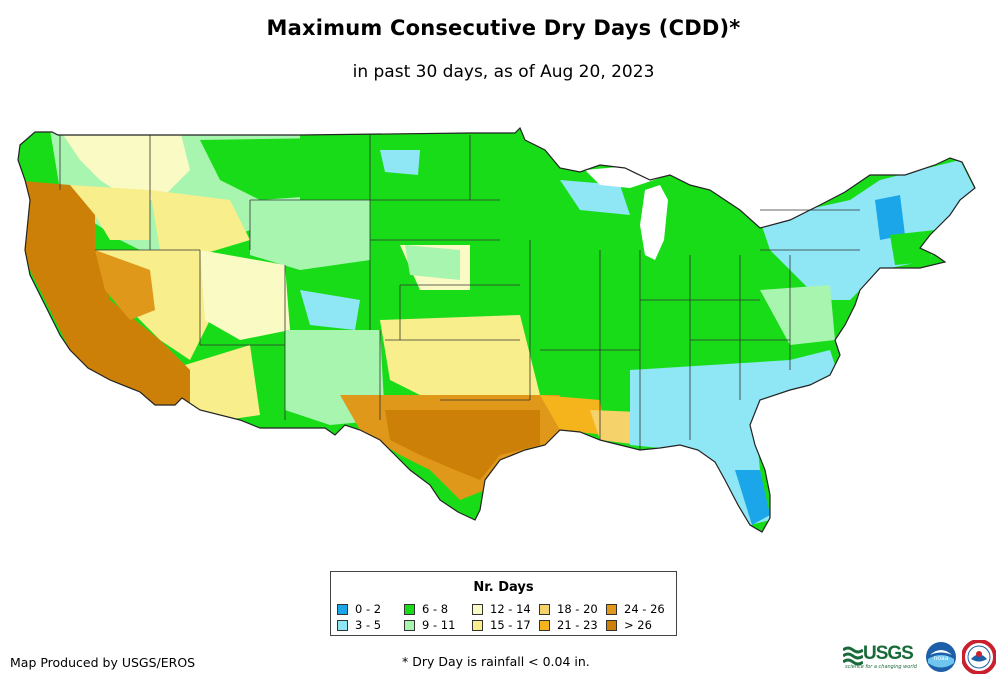  What do you see at coordinates (510, 625) in the screenshot?
I see `legend-label: 15 - 17` at bounding box center [510, 625].